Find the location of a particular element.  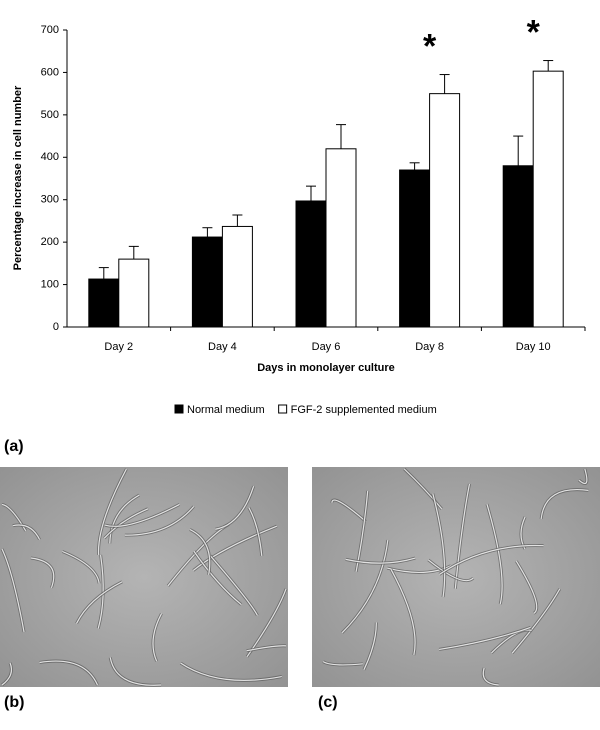

x-tick-label: Day 8 is located at coordinates (429, 347).